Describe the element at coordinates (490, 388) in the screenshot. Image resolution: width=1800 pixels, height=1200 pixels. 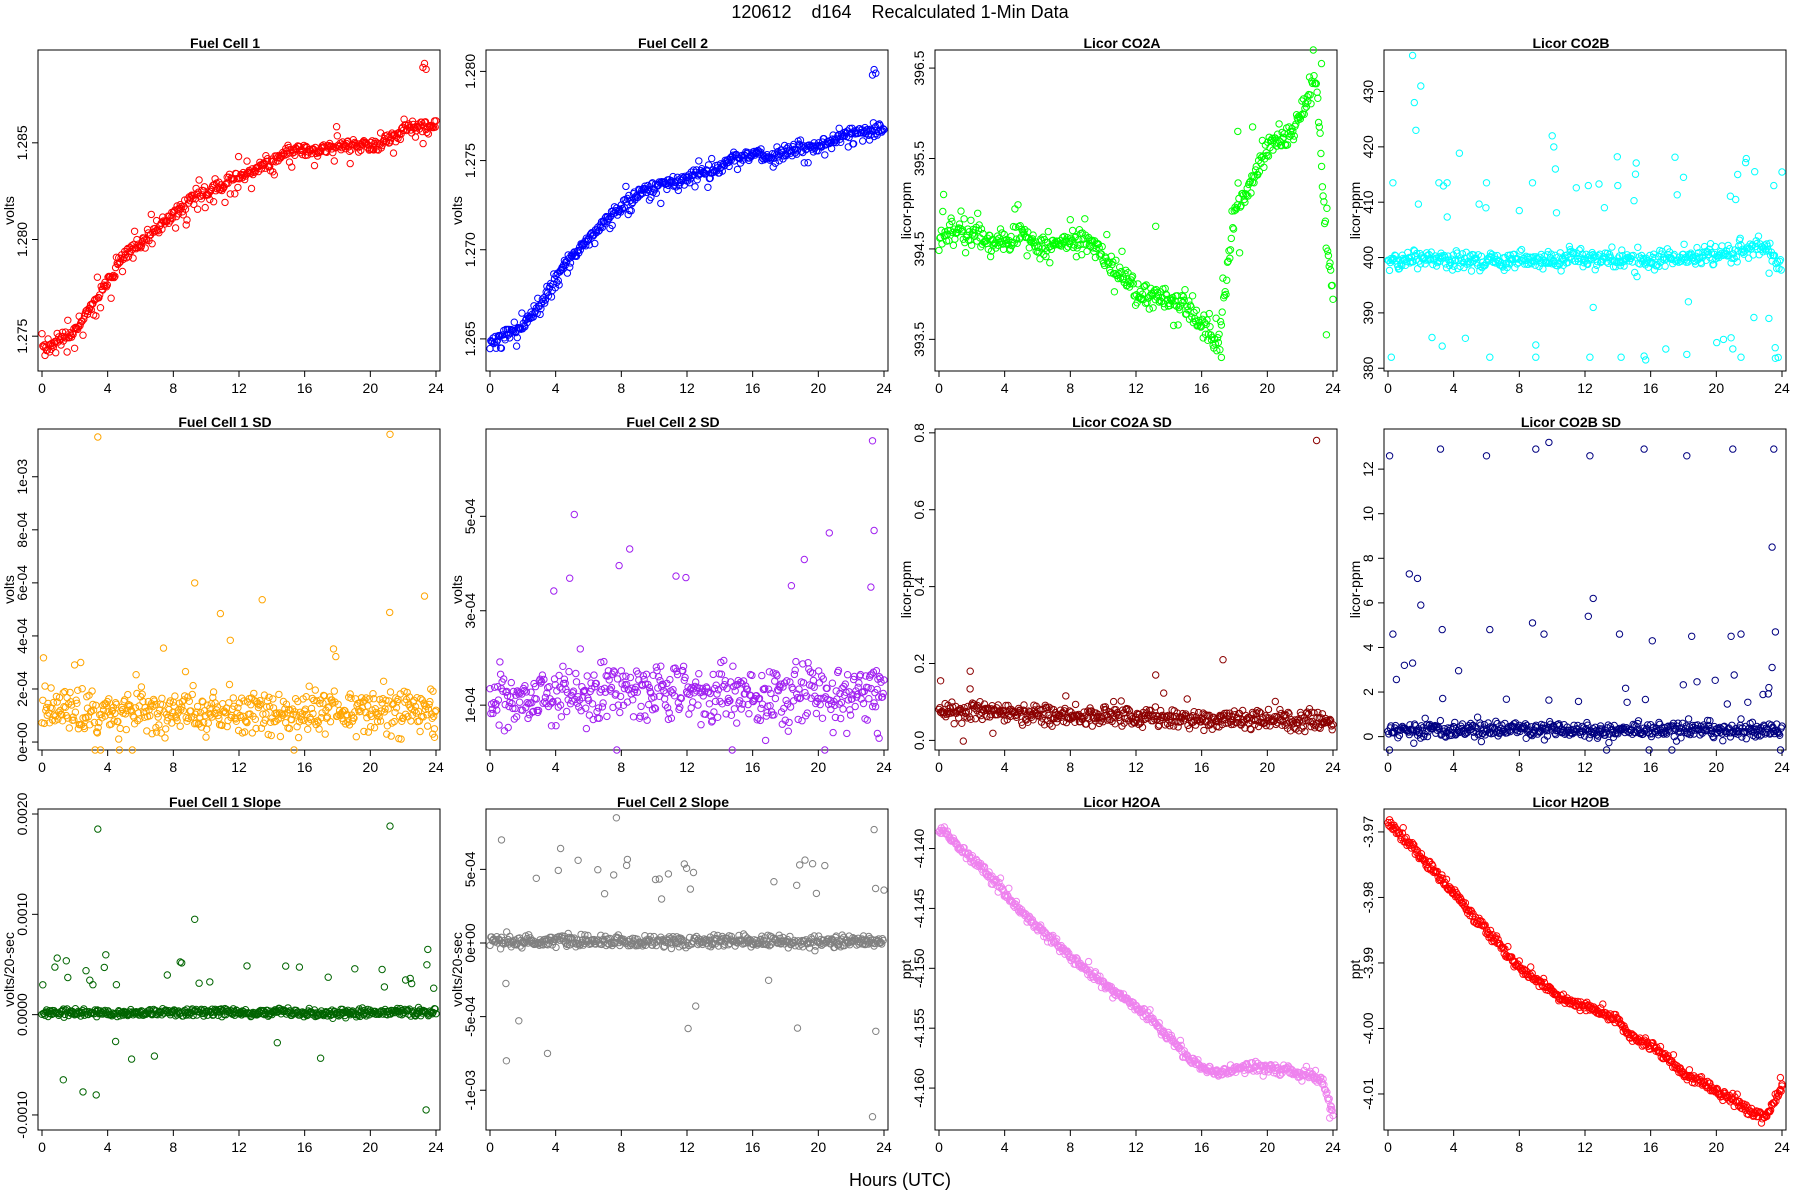
I see `x-tick-label: 0` at that location.